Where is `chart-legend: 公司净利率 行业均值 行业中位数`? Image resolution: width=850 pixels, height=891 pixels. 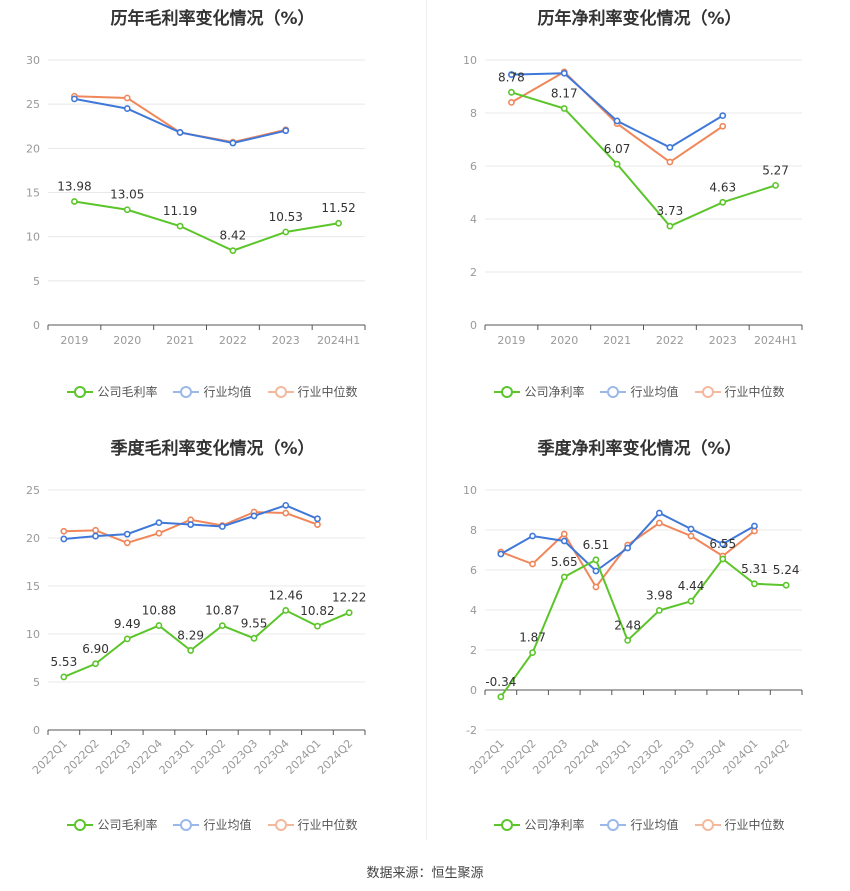 chart-legend: 公司净利率 行业均值 行业中位数 is located at coordinates (638, 391).